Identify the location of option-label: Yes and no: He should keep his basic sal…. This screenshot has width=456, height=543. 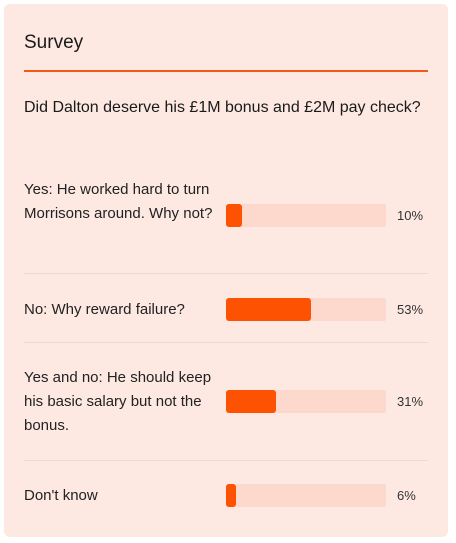
(118, 401).